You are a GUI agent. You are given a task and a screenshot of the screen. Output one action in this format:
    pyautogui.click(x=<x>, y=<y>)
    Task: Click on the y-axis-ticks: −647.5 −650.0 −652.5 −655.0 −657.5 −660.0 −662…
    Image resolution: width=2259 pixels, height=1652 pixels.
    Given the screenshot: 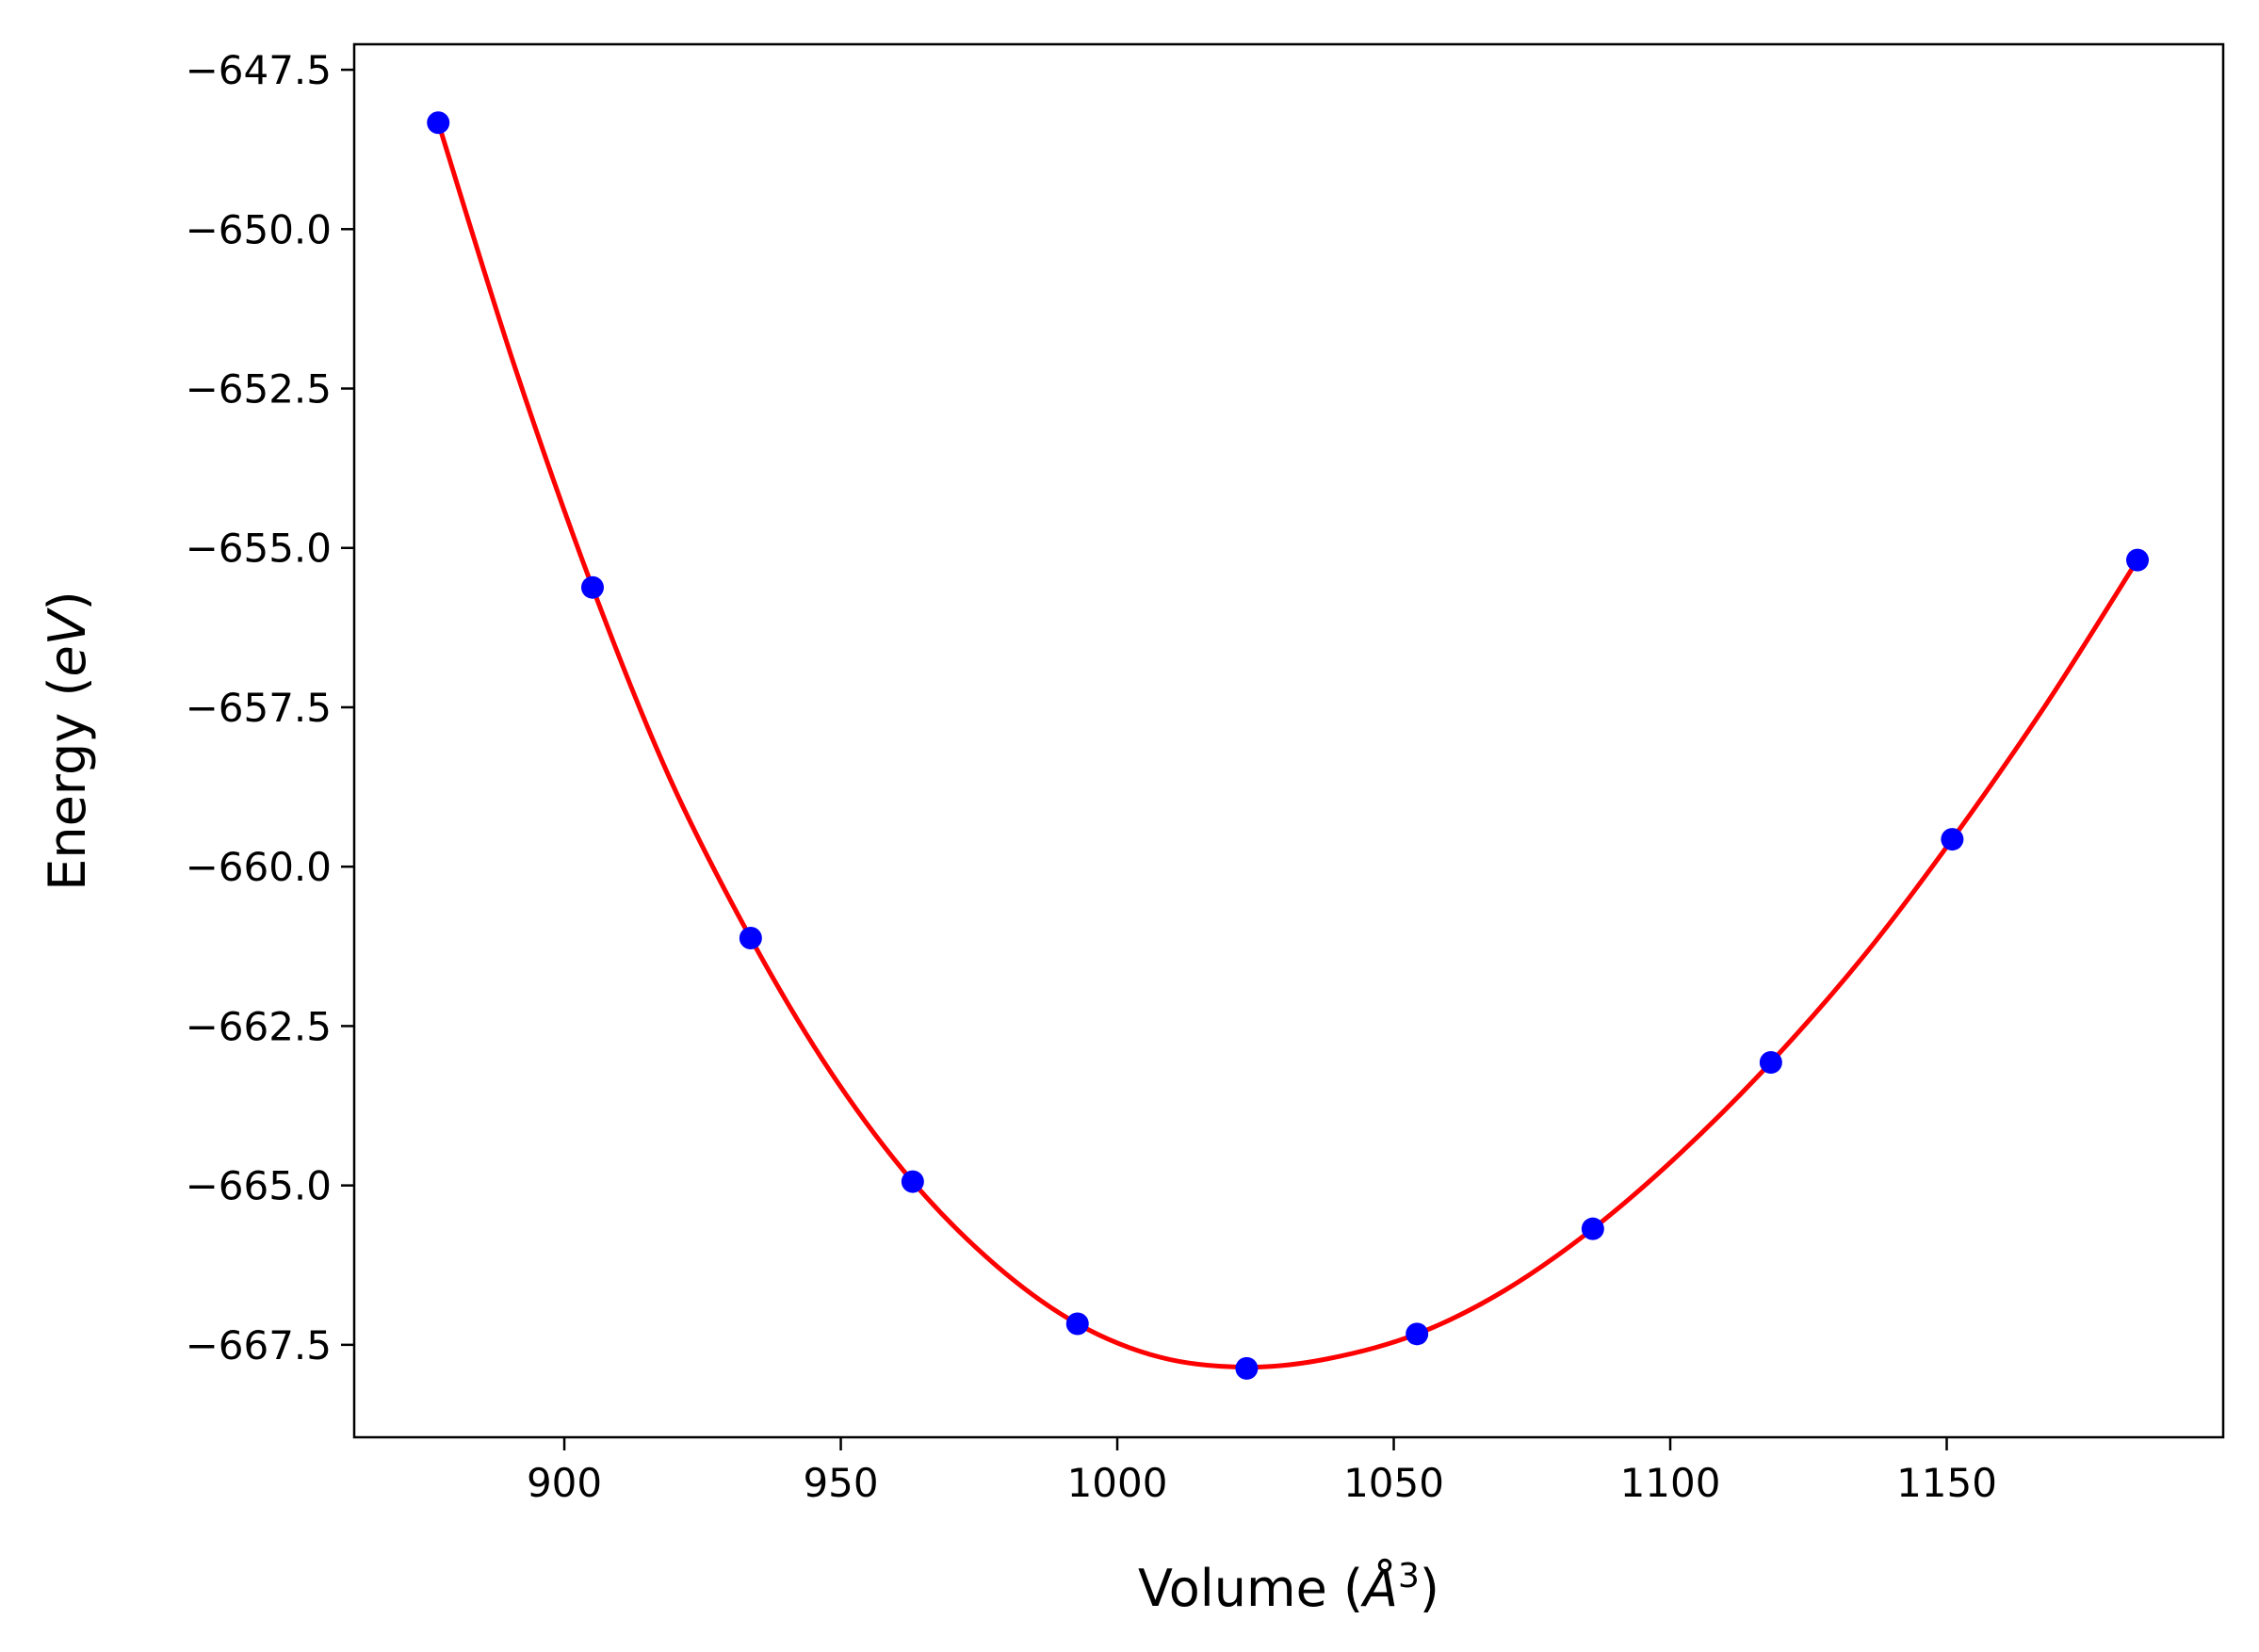 What is the action you would take?
    pyautogui.click(x=270, y=708)
    